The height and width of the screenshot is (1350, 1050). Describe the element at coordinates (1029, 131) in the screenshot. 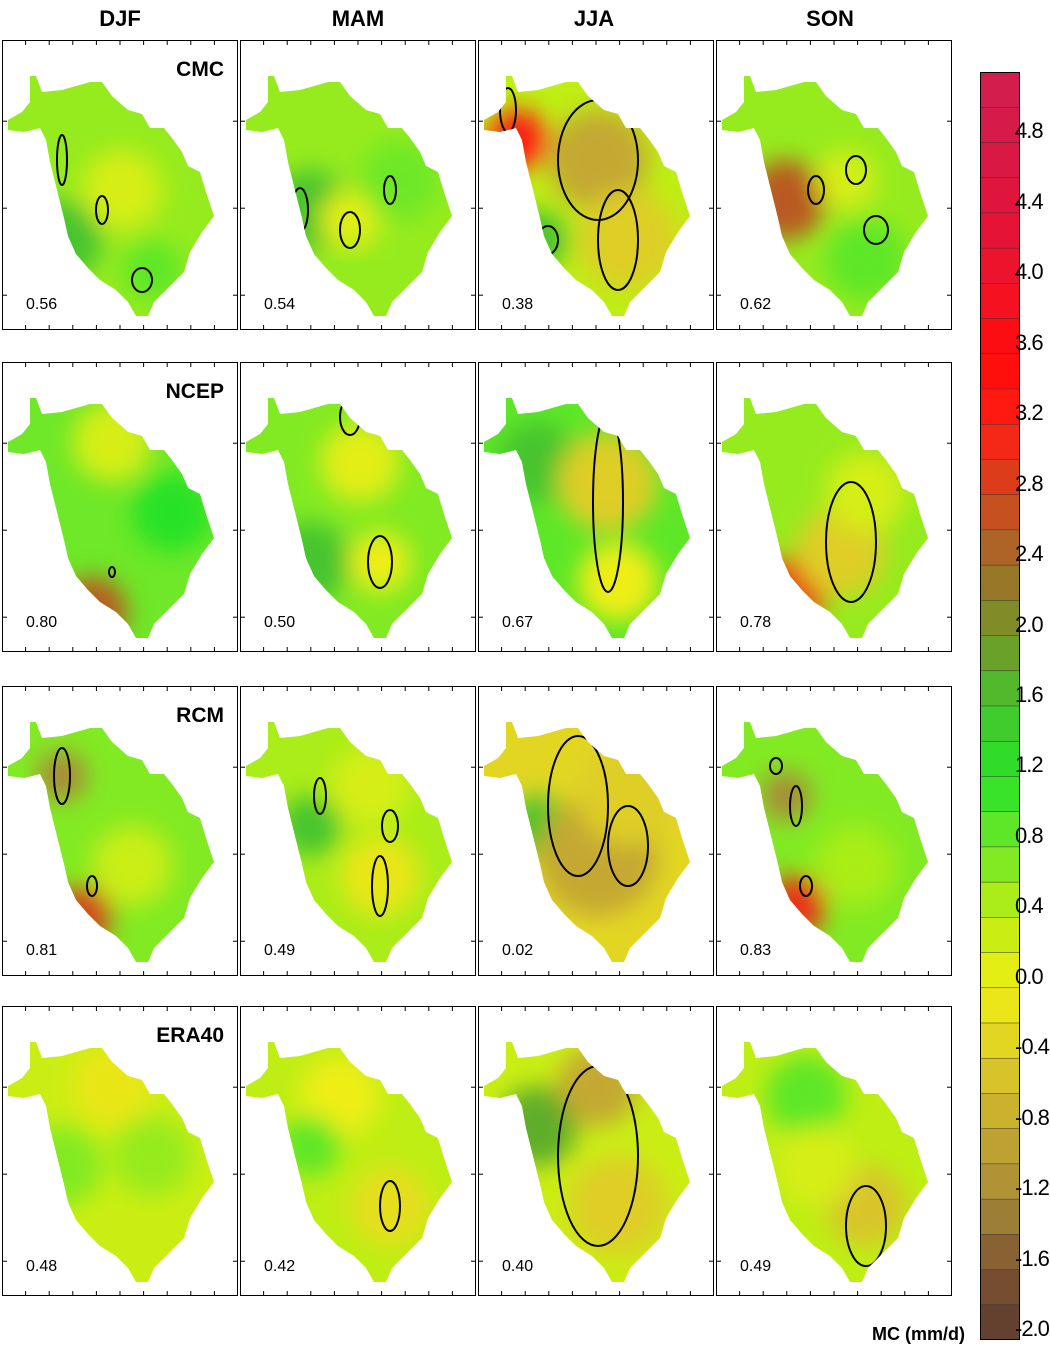

I see `colorbar-tick-label: 4.8` at that location.